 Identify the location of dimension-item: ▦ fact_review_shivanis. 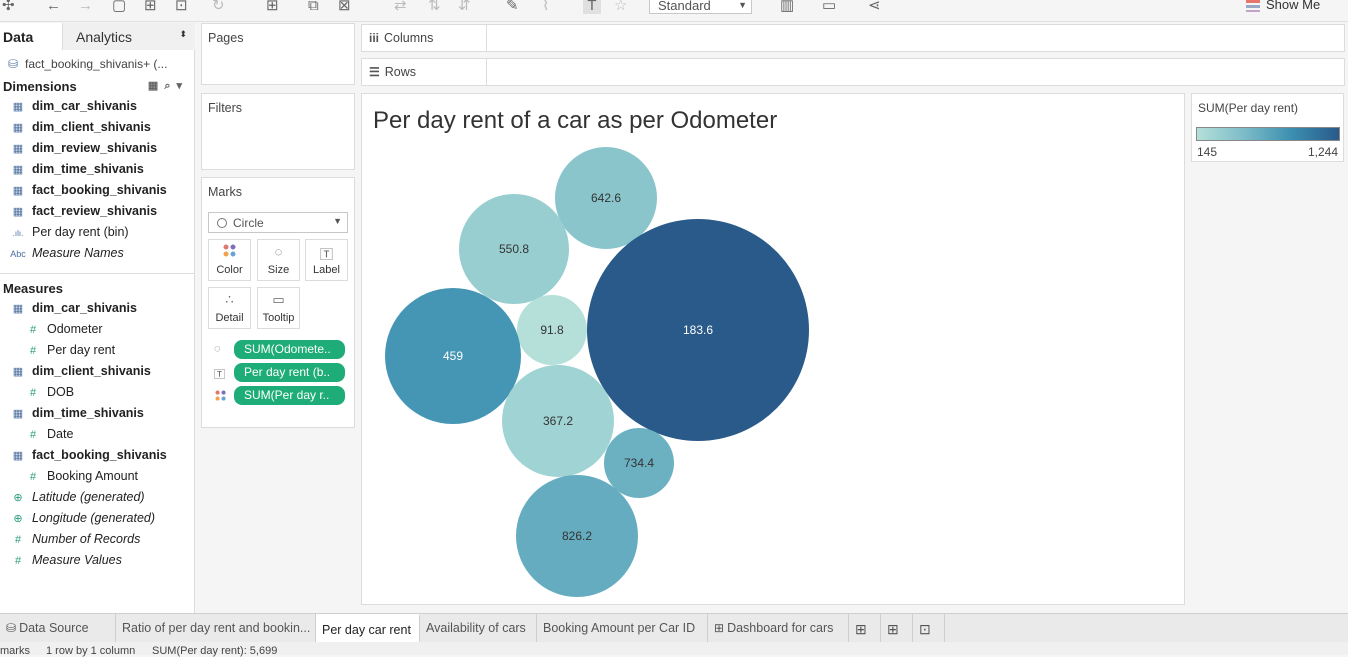
(97, 211).